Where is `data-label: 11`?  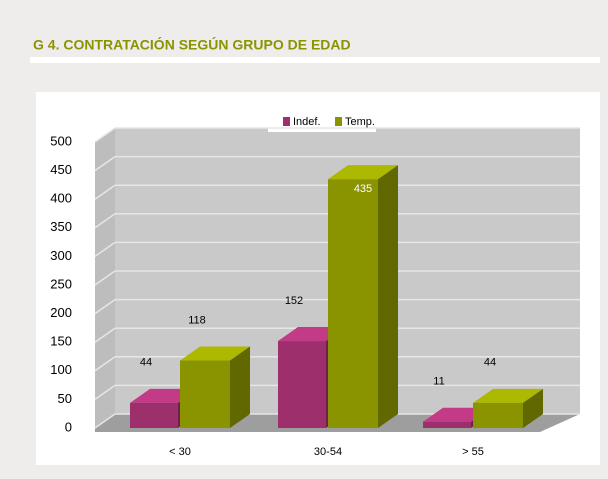
data-label: 11 is located at coordinates (438, 382).